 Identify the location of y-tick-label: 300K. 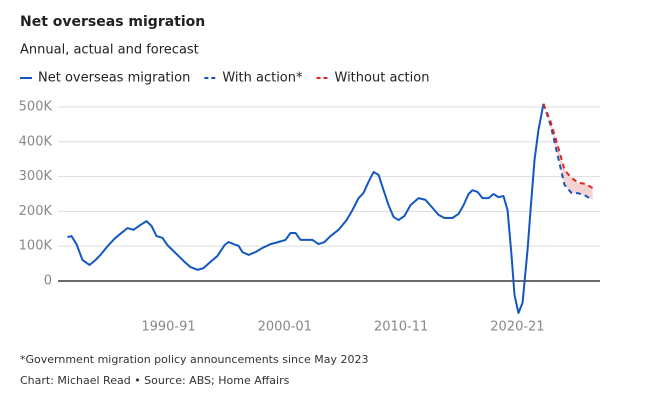
(36, 176).